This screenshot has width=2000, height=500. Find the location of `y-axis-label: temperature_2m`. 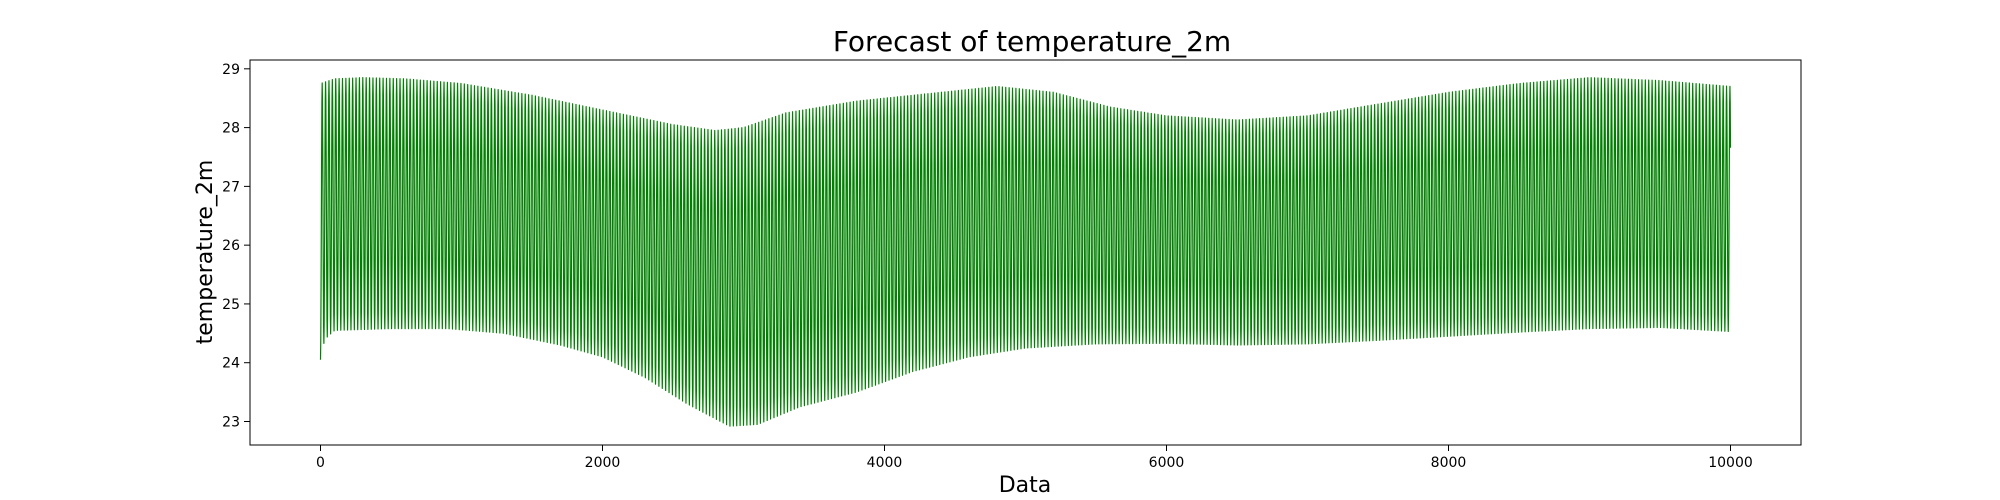

y-axis-label: temperature_2m is located at coordinates (205, 252).